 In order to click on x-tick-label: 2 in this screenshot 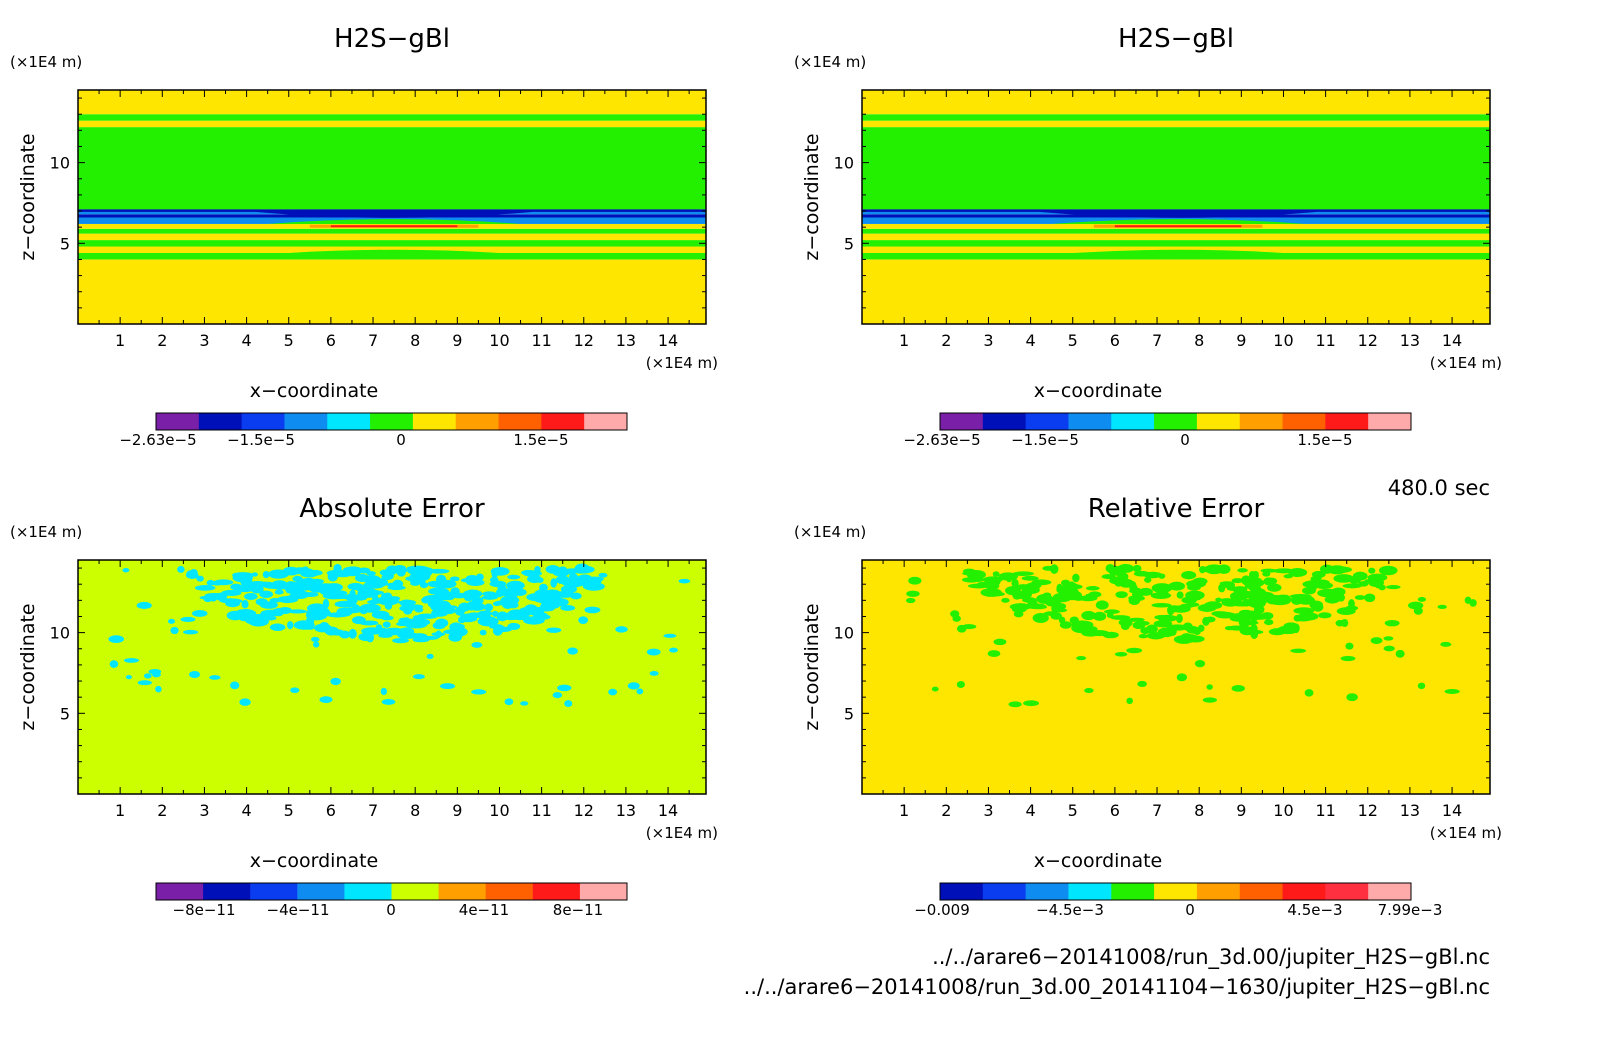, I will do `click(162, 810)`.